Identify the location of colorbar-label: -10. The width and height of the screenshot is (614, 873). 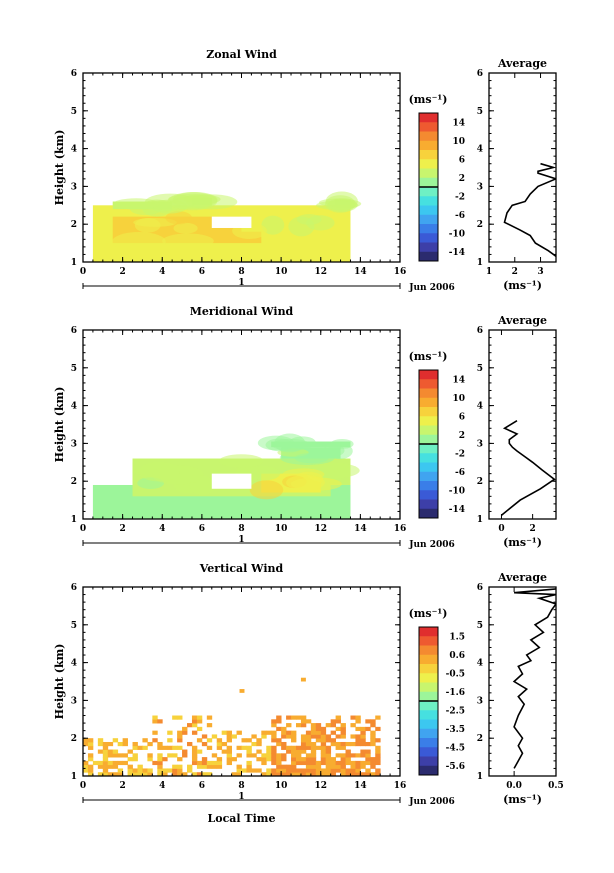
(457, 491).